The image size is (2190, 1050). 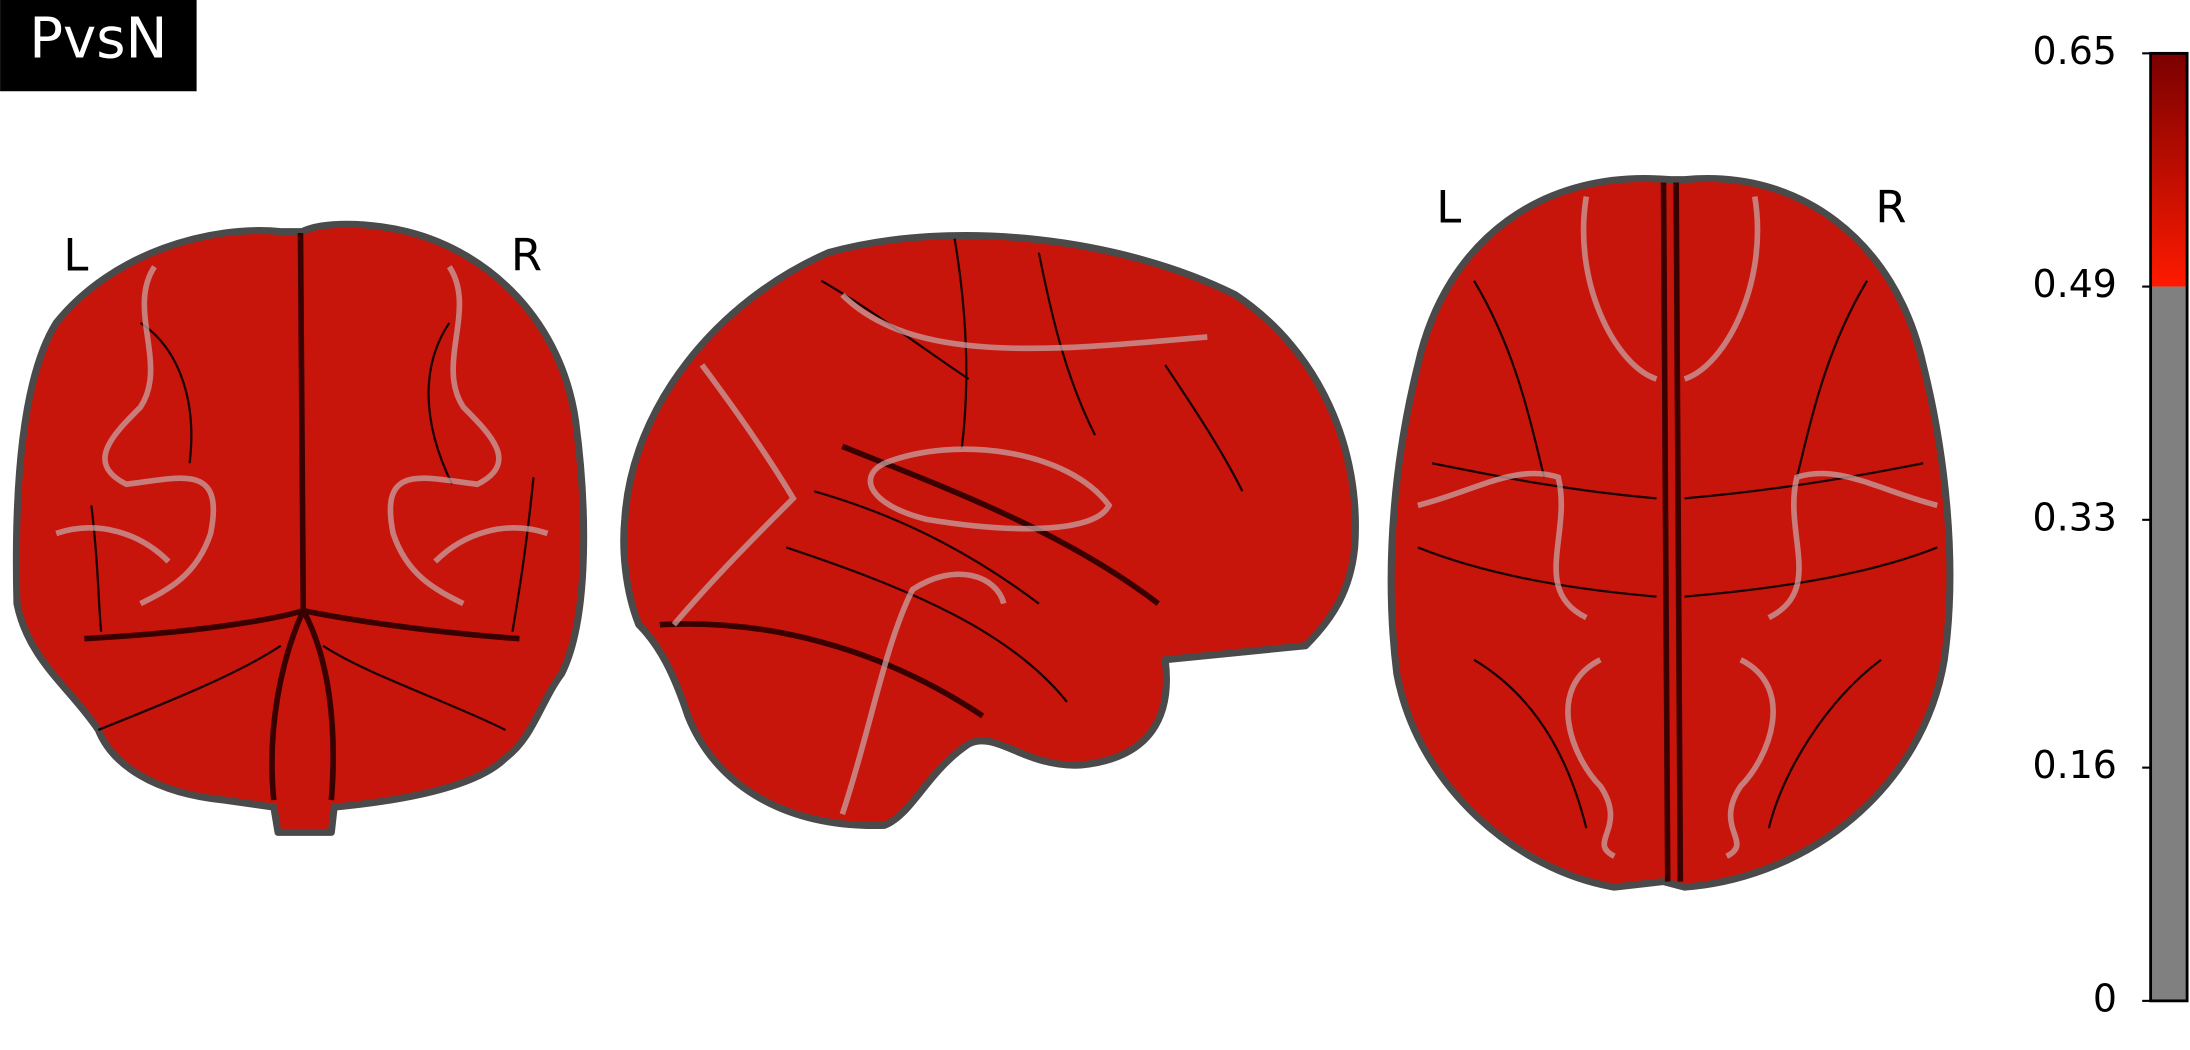 What do you see at coordinates (2169, 643) in the screenshot?
I see `colorbar-below-threshold` at bounding box center [2169, 643].